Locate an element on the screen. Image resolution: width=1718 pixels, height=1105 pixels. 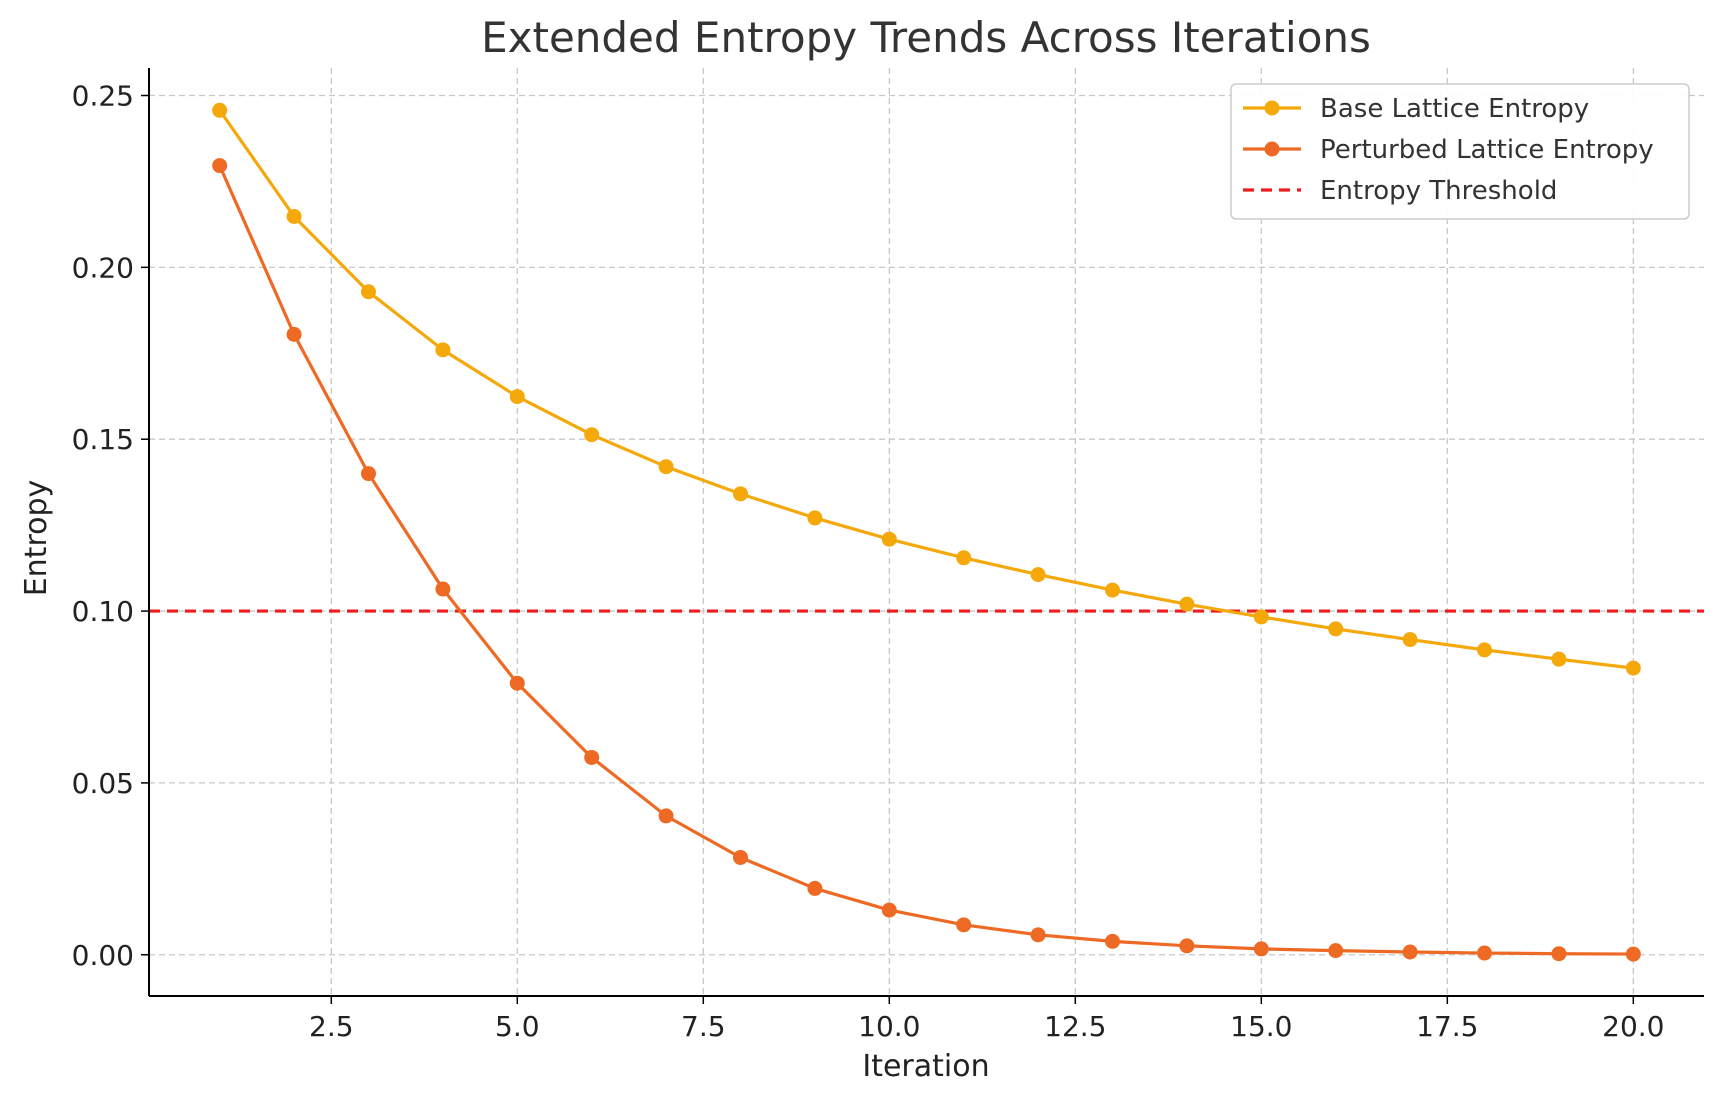
legend-label: Base Lattice Entropy is located at coordinates (1454, 109).